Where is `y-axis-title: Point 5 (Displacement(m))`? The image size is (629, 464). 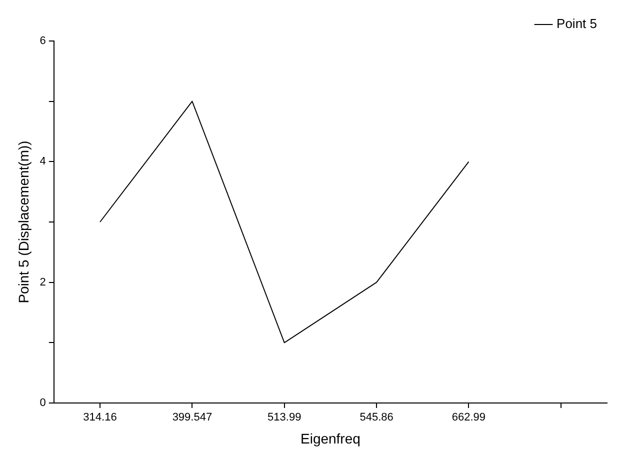 y-axis-title: Point 5 (Displacement(m)) is located at coordinates (23, 222).